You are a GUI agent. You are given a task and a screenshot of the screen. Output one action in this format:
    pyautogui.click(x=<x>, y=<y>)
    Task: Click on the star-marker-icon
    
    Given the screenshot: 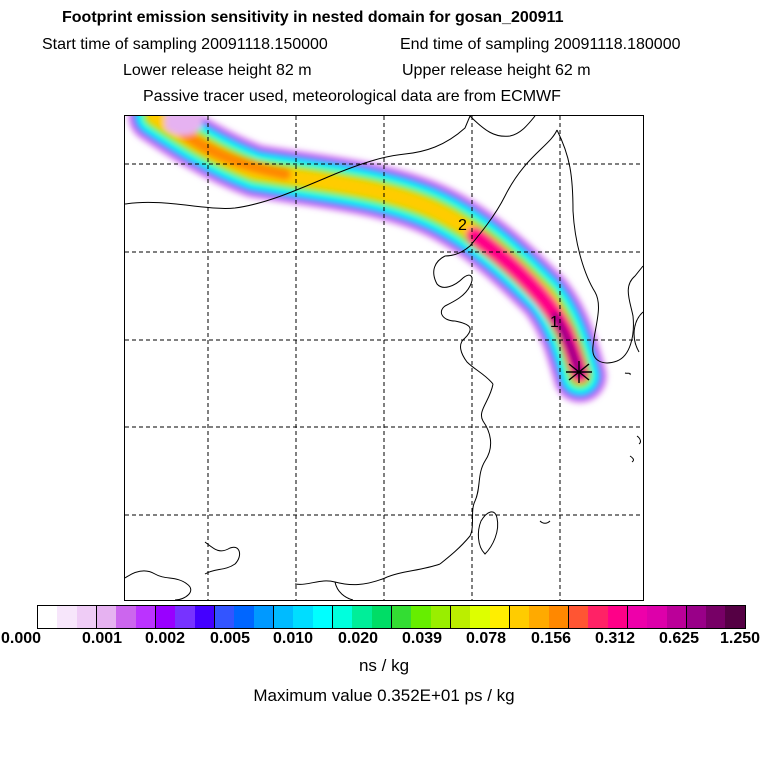 What is the action you would take?
    pyautogui.click(x=579, y=372)
    